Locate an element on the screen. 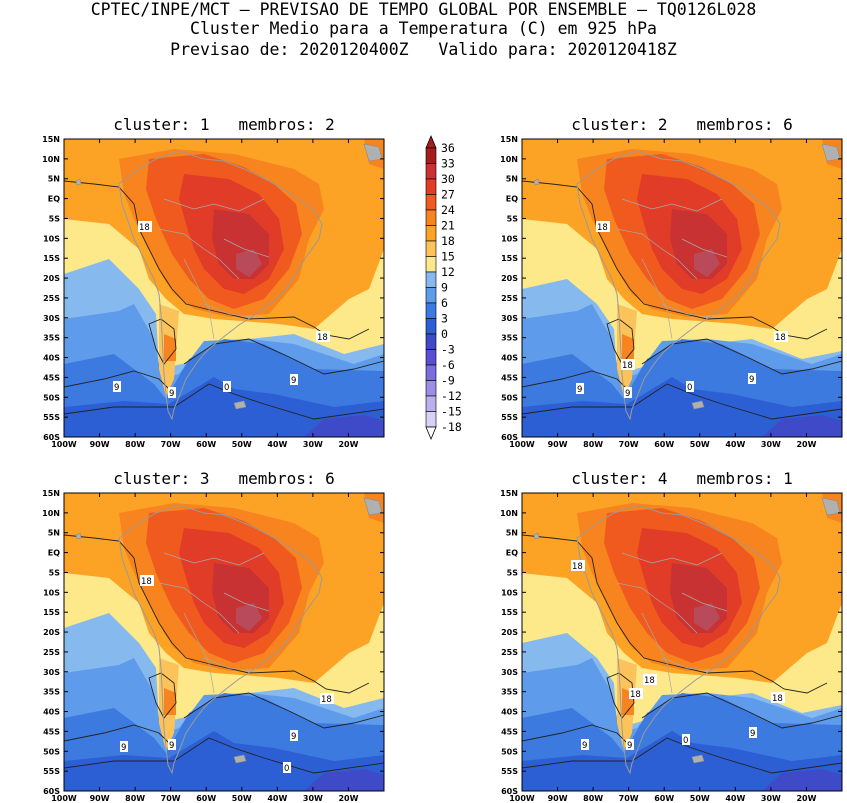 Image resolution: width=847 pixels, height=803 pixels. lat-tick-label: 60S is located at coordinates (509, 791).